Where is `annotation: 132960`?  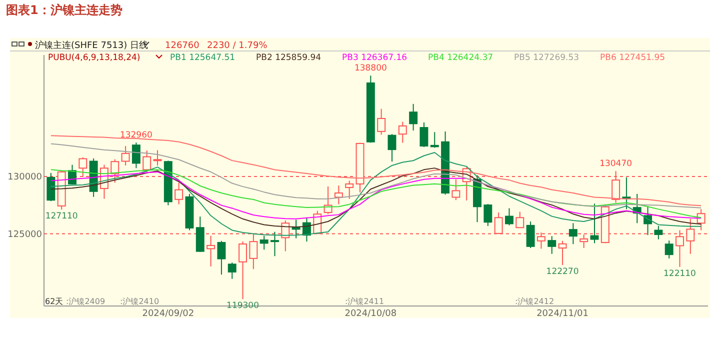
annotation: 132960 is located at coordinates (136, 135).